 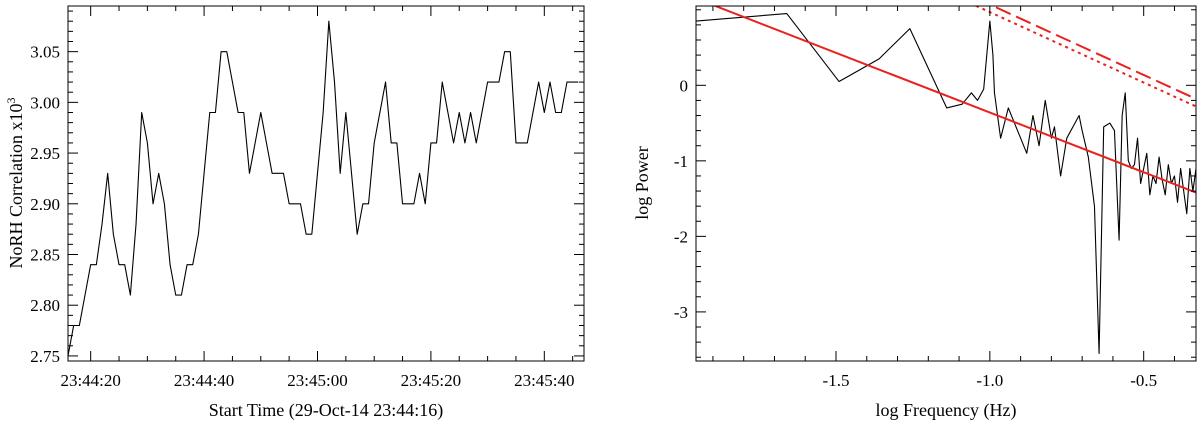 I want to click on left-y-tick-label: 2.95, so click(x=45, y=153).